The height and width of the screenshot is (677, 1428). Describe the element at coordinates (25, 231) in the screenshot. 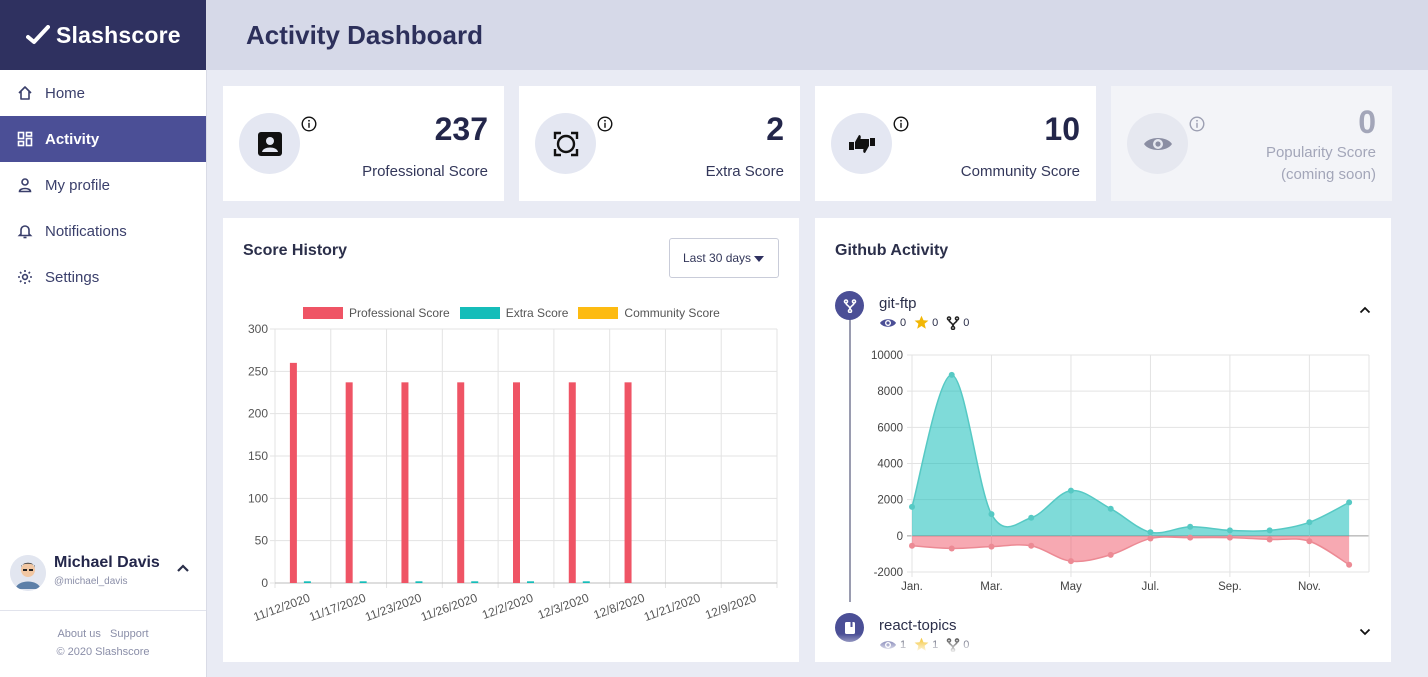

I see `bell-icon` at that location.